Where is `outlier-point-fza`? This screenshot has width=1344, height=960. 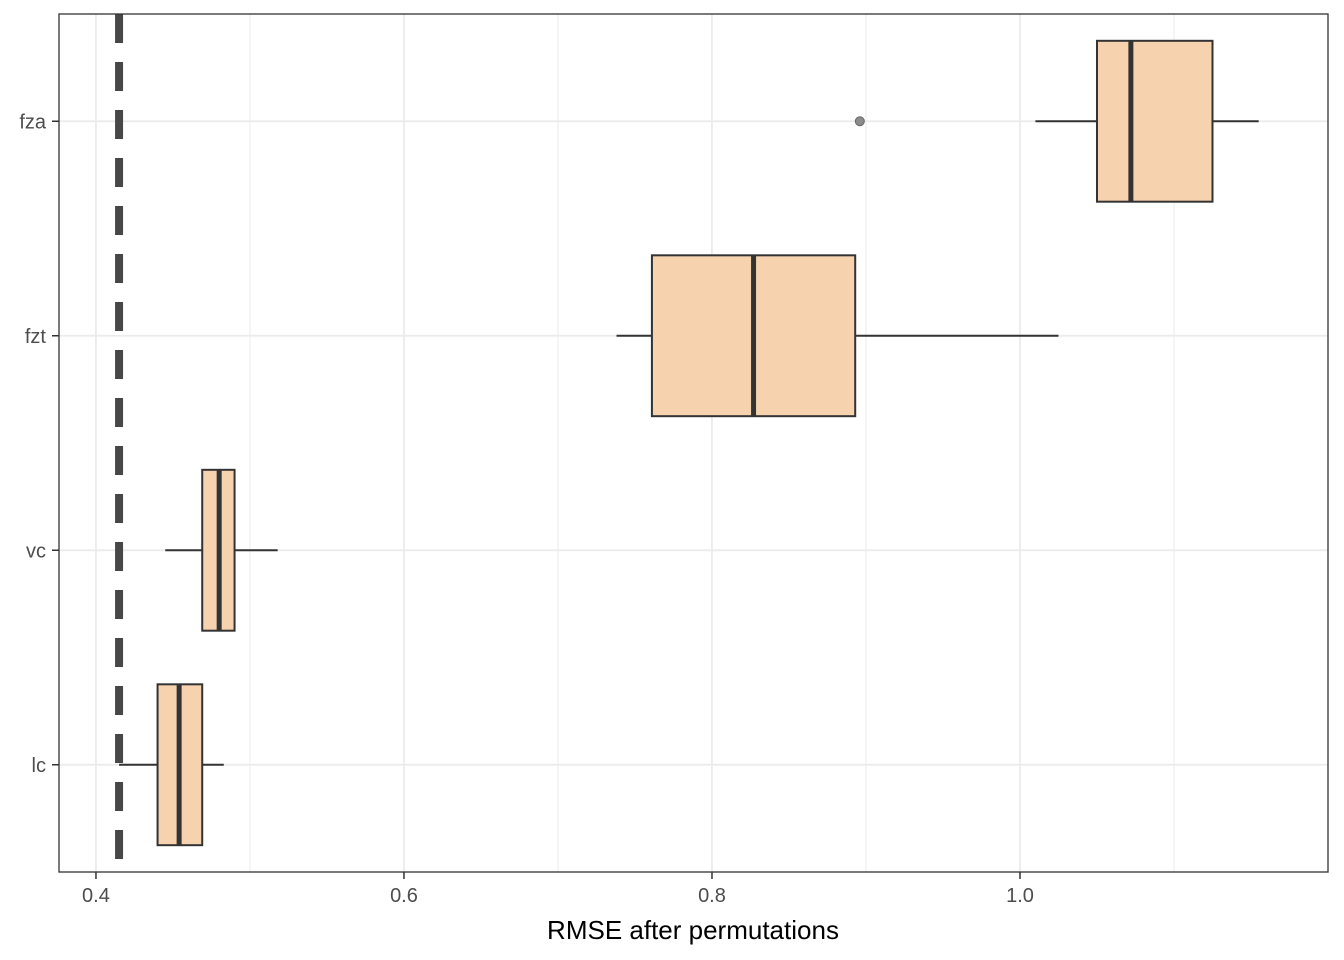
outlier-point-fza is located at coordinates (859, 121).